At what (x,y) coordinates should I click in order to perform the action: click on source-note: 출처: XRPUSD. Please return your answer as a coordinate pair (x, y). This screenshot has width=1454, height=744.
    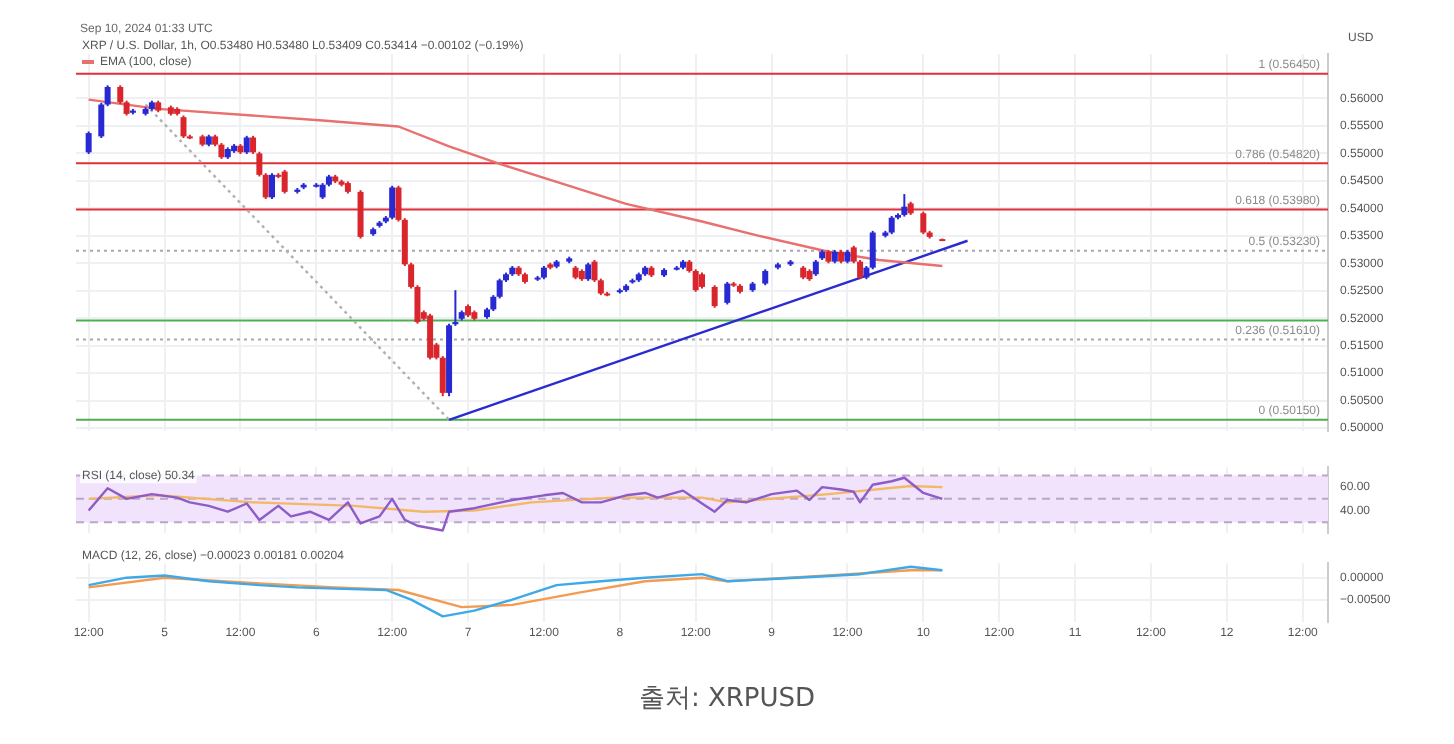
    Looking at the image, I should click on (727, 699).